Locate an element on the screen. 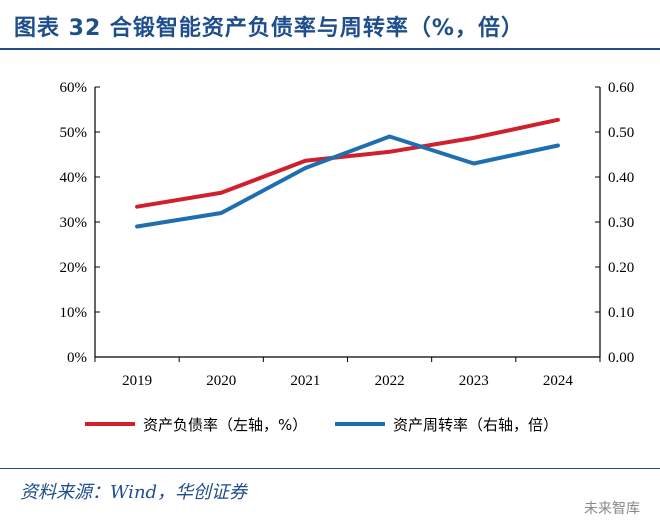  right-tick-label: 0.40 is located at coordinates (621, 178).